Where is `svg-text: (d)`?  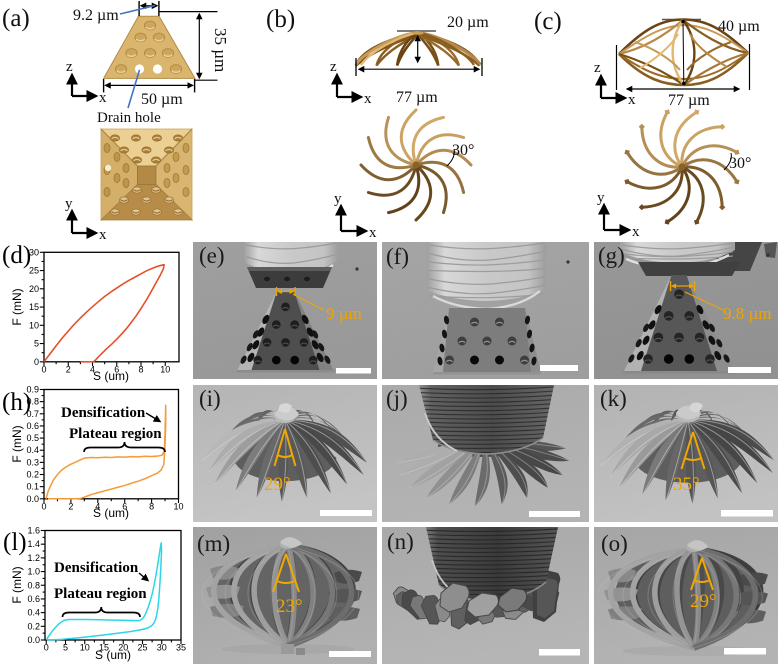 svg-text: (d) is located at coordinates (16, 255).